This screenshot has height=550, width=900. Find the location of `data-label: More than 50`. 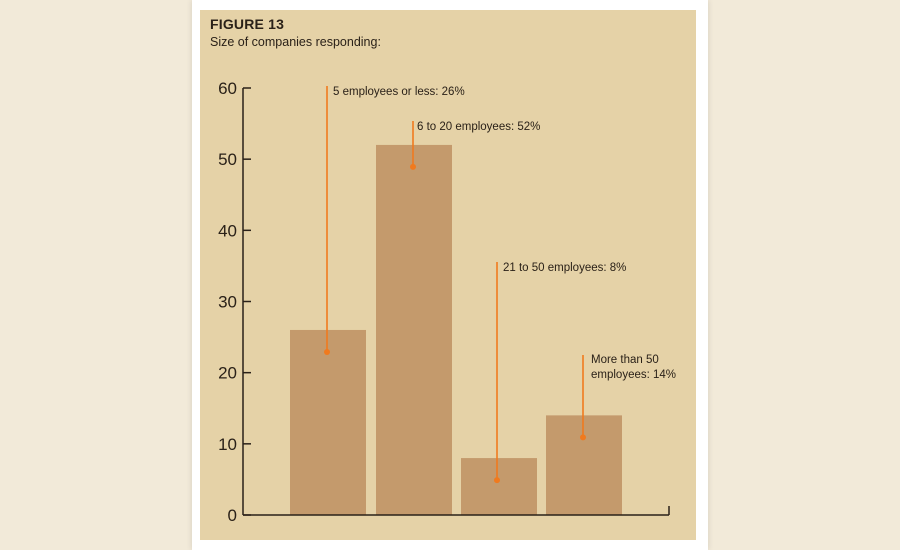

data-label: More than 50 is located at coordinates (625, 360).